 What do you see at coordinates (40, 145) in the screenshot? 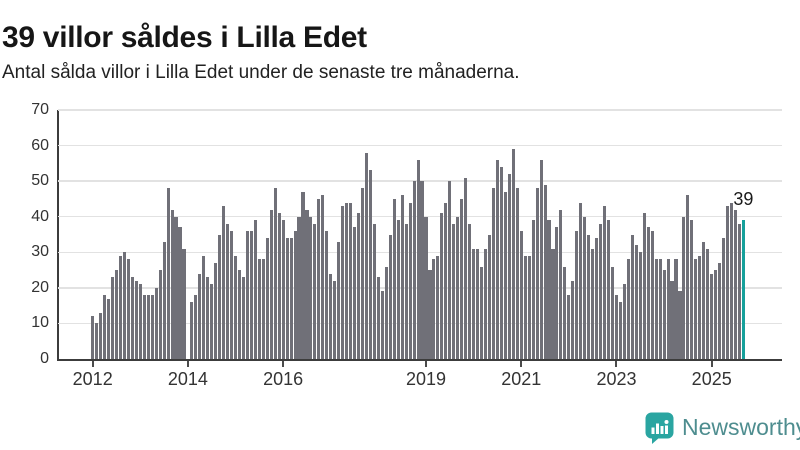
I see `y-axis-label: 60` at bounding box center [40, 145].